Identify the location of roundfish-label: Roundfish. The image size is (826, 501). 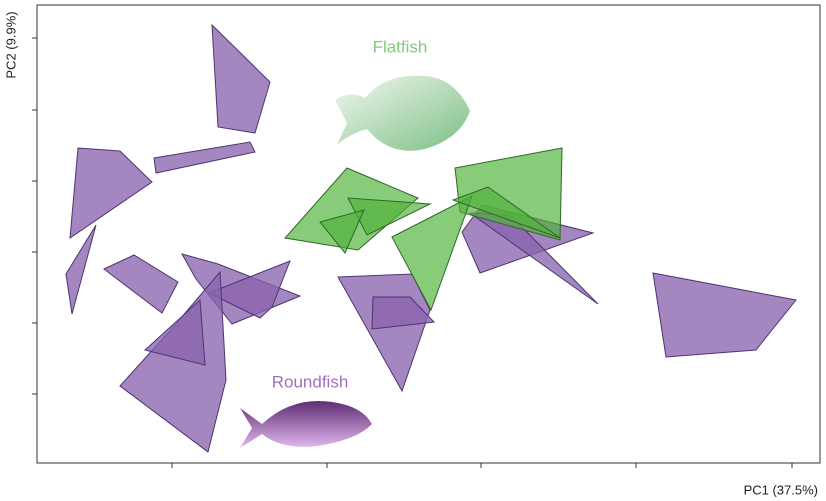
(310, 381).